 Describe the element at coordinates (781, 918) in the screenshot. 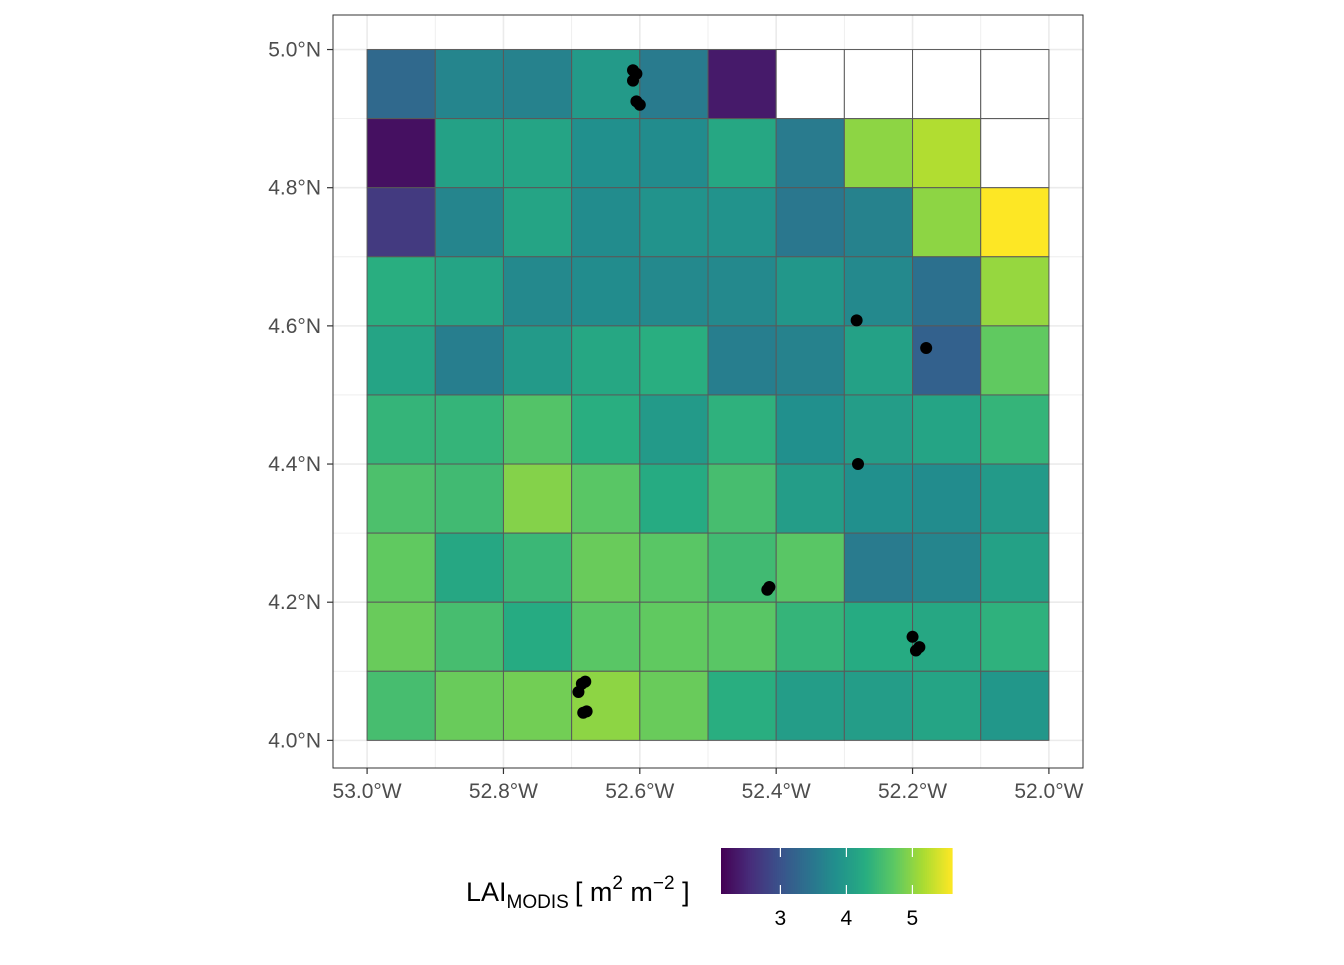

I see `colorbar-tick-label: 3` at that location.